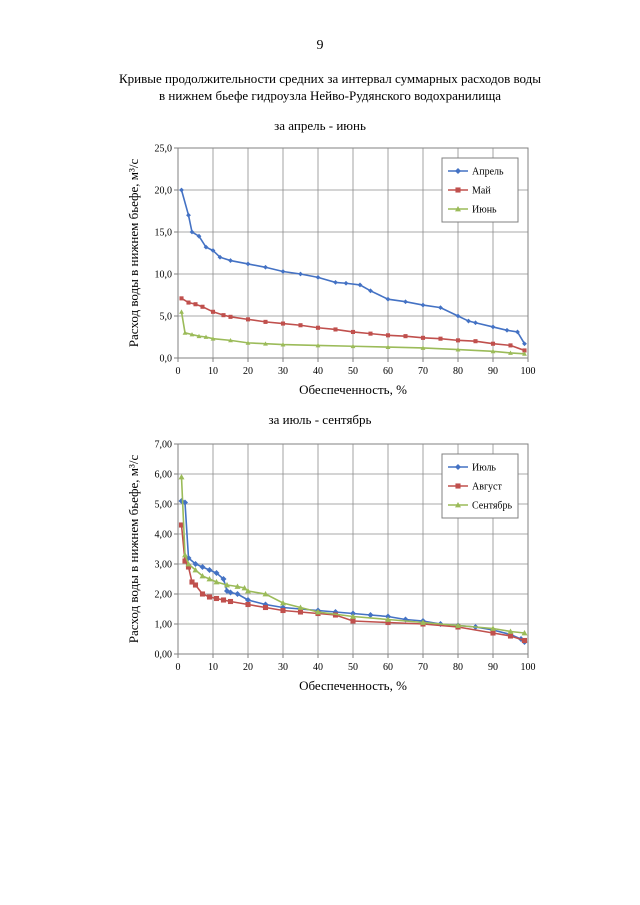 The width and height of the screenshot is (640, 905). What do you see at coordinates (164, 445) in the screenshot?
I see `y-tick-label: 7,00` at bounding box center [164, 445].